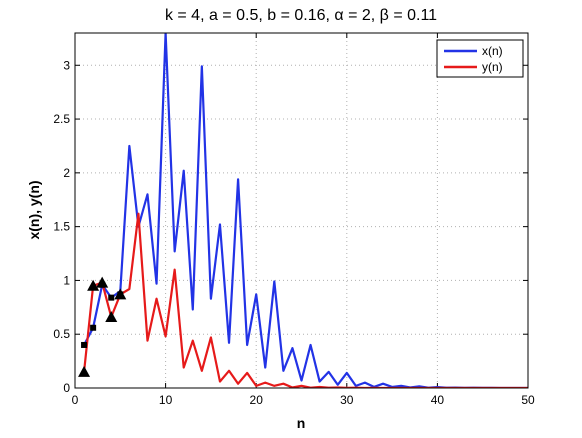 This screenshot has height=438, width=582. I want to click on y-tick-label: 3, so click(66, 65).